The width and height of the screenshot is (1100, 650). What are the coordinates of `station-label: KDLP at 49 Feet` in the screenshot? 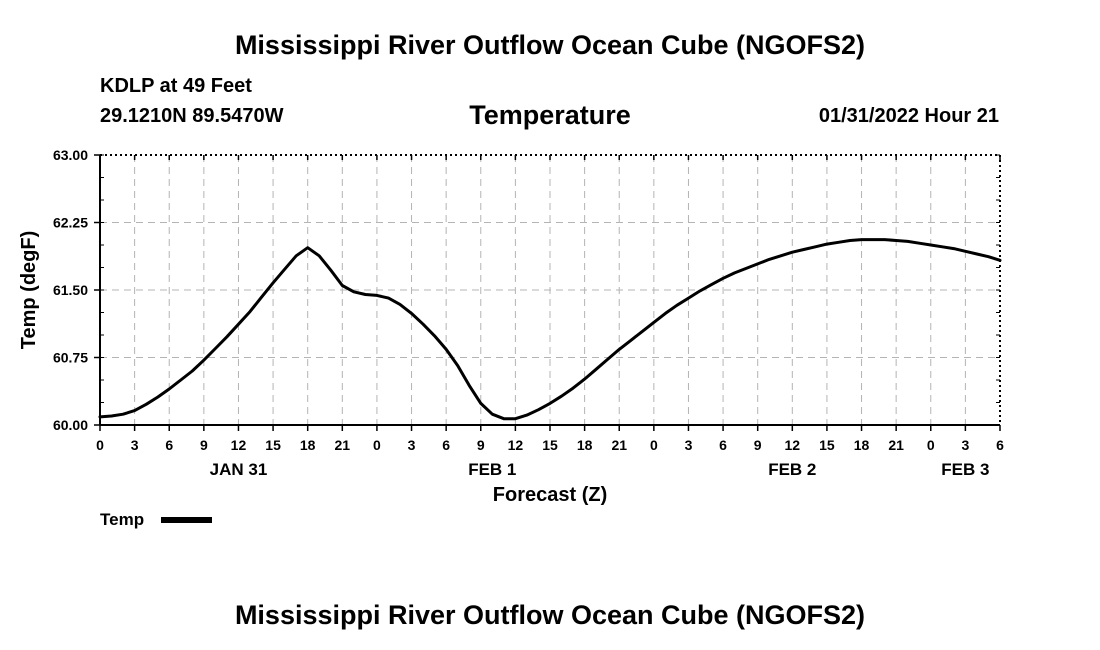 It's located at (176, 86).